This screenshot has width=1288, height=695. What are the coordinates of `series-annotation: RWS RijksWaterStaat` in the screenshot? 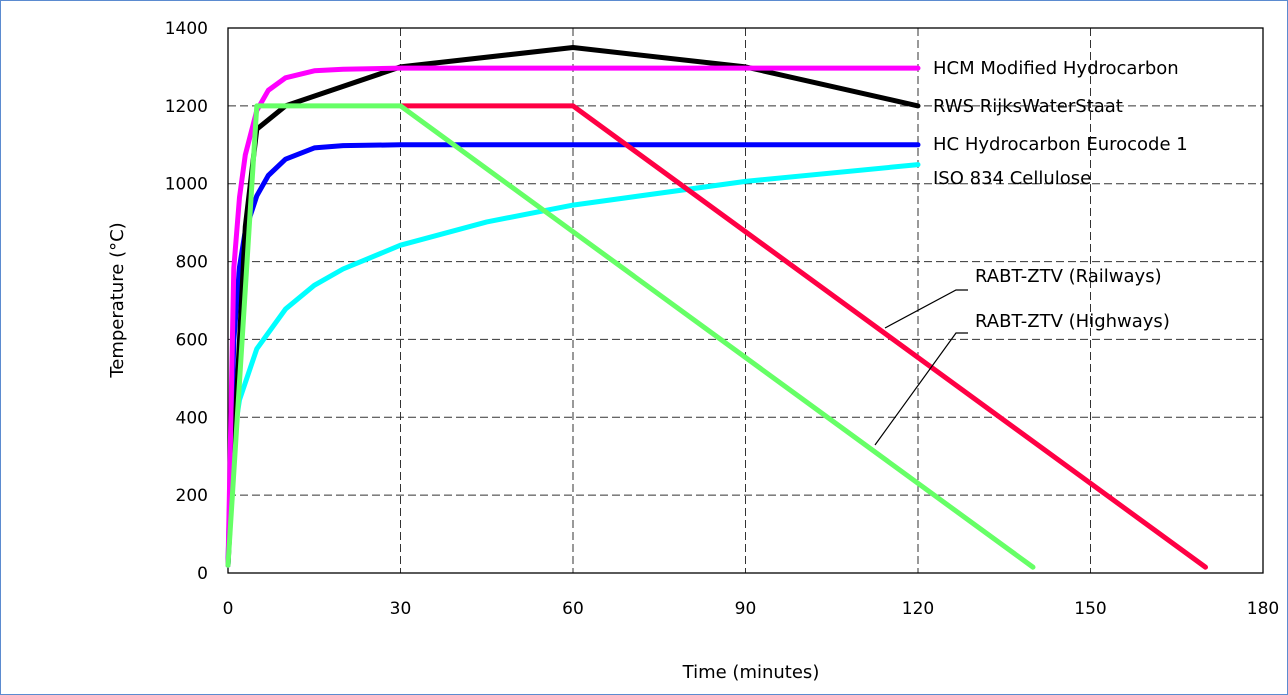 It's located at (1028, 106).